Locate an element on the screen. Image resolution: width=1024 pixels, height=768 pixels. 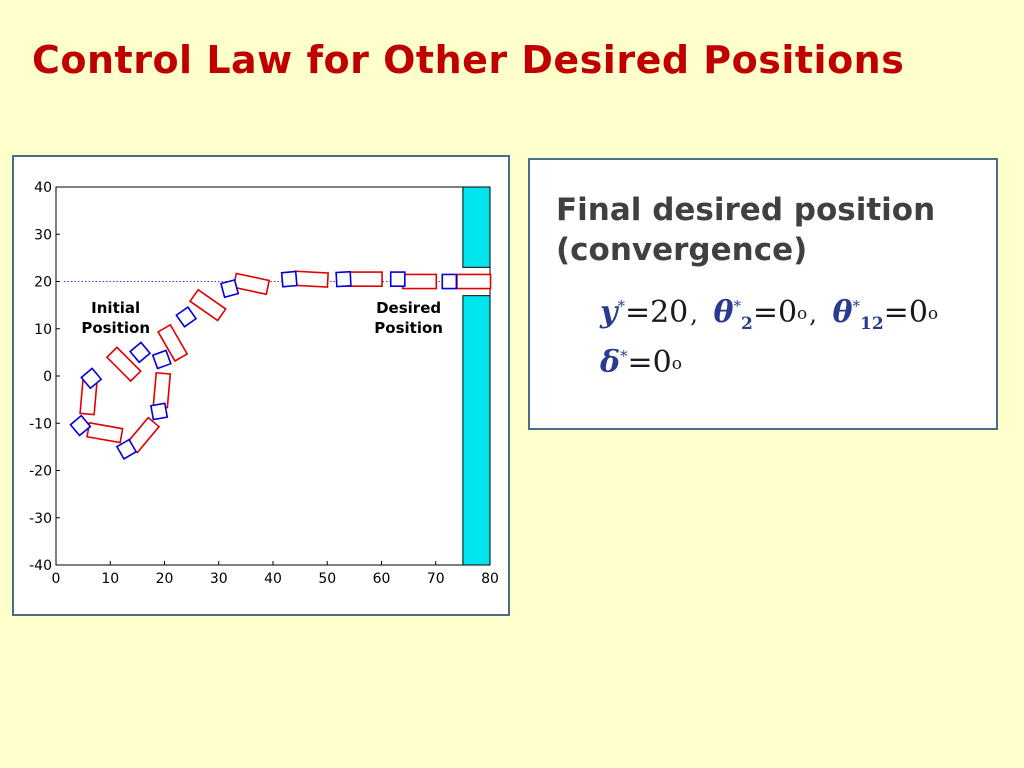
x-tick-label: 20 is located at coordinates (165, 579).